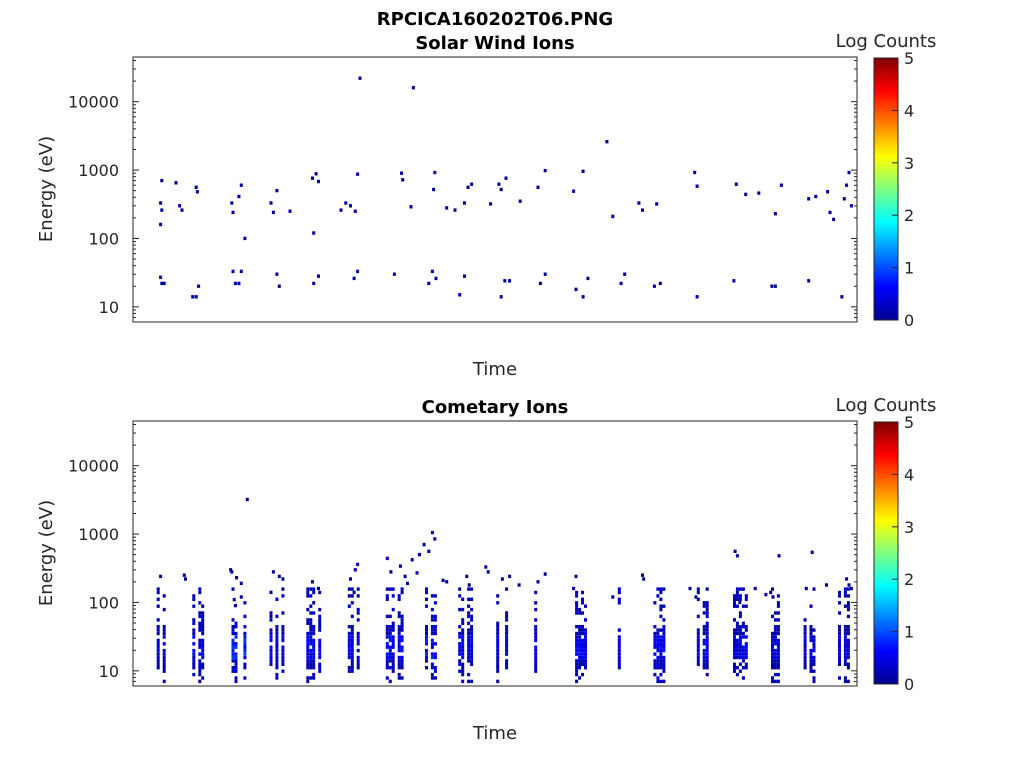 This screenshot has height=768, width=1024. I want to click on solar-wind-ytick-label: 10, so click(109, 307).